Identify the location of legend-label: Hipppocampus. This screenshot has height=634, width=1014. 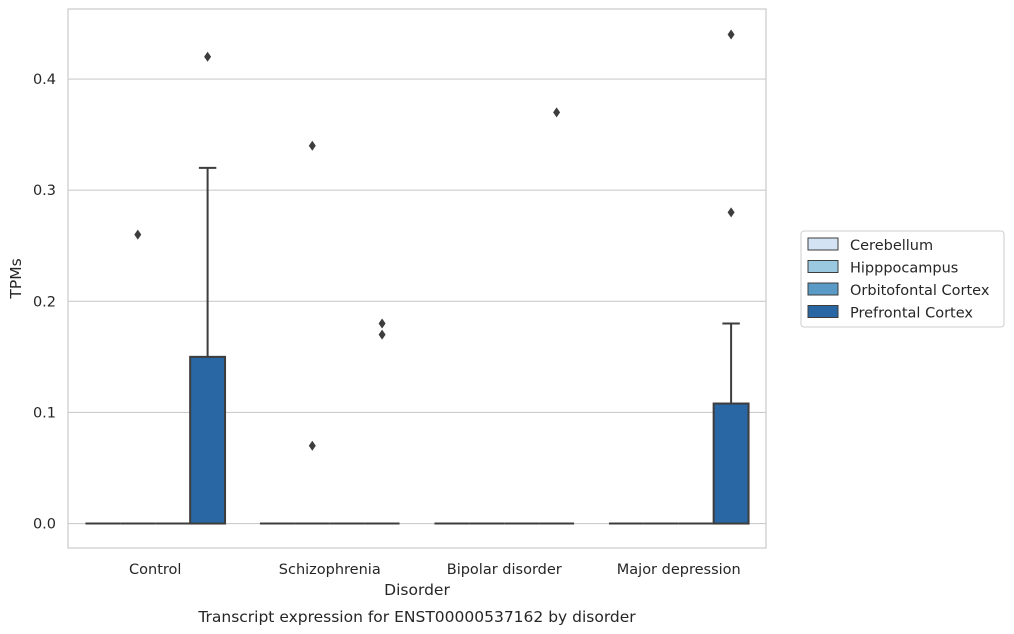
(904, 269).